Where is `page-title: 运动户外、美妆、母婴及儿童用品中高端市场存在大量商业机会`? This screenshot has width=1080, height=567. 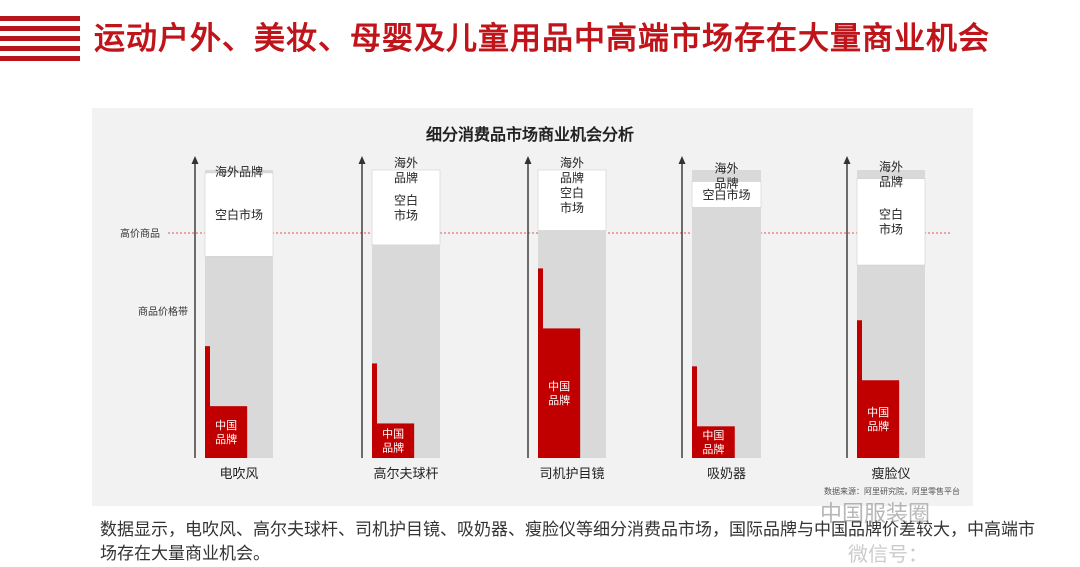
page-title: 运动户外、美妆、母婴及儿童用品中高端市场存在大量商业机会 is located at coordinates (542, 39).